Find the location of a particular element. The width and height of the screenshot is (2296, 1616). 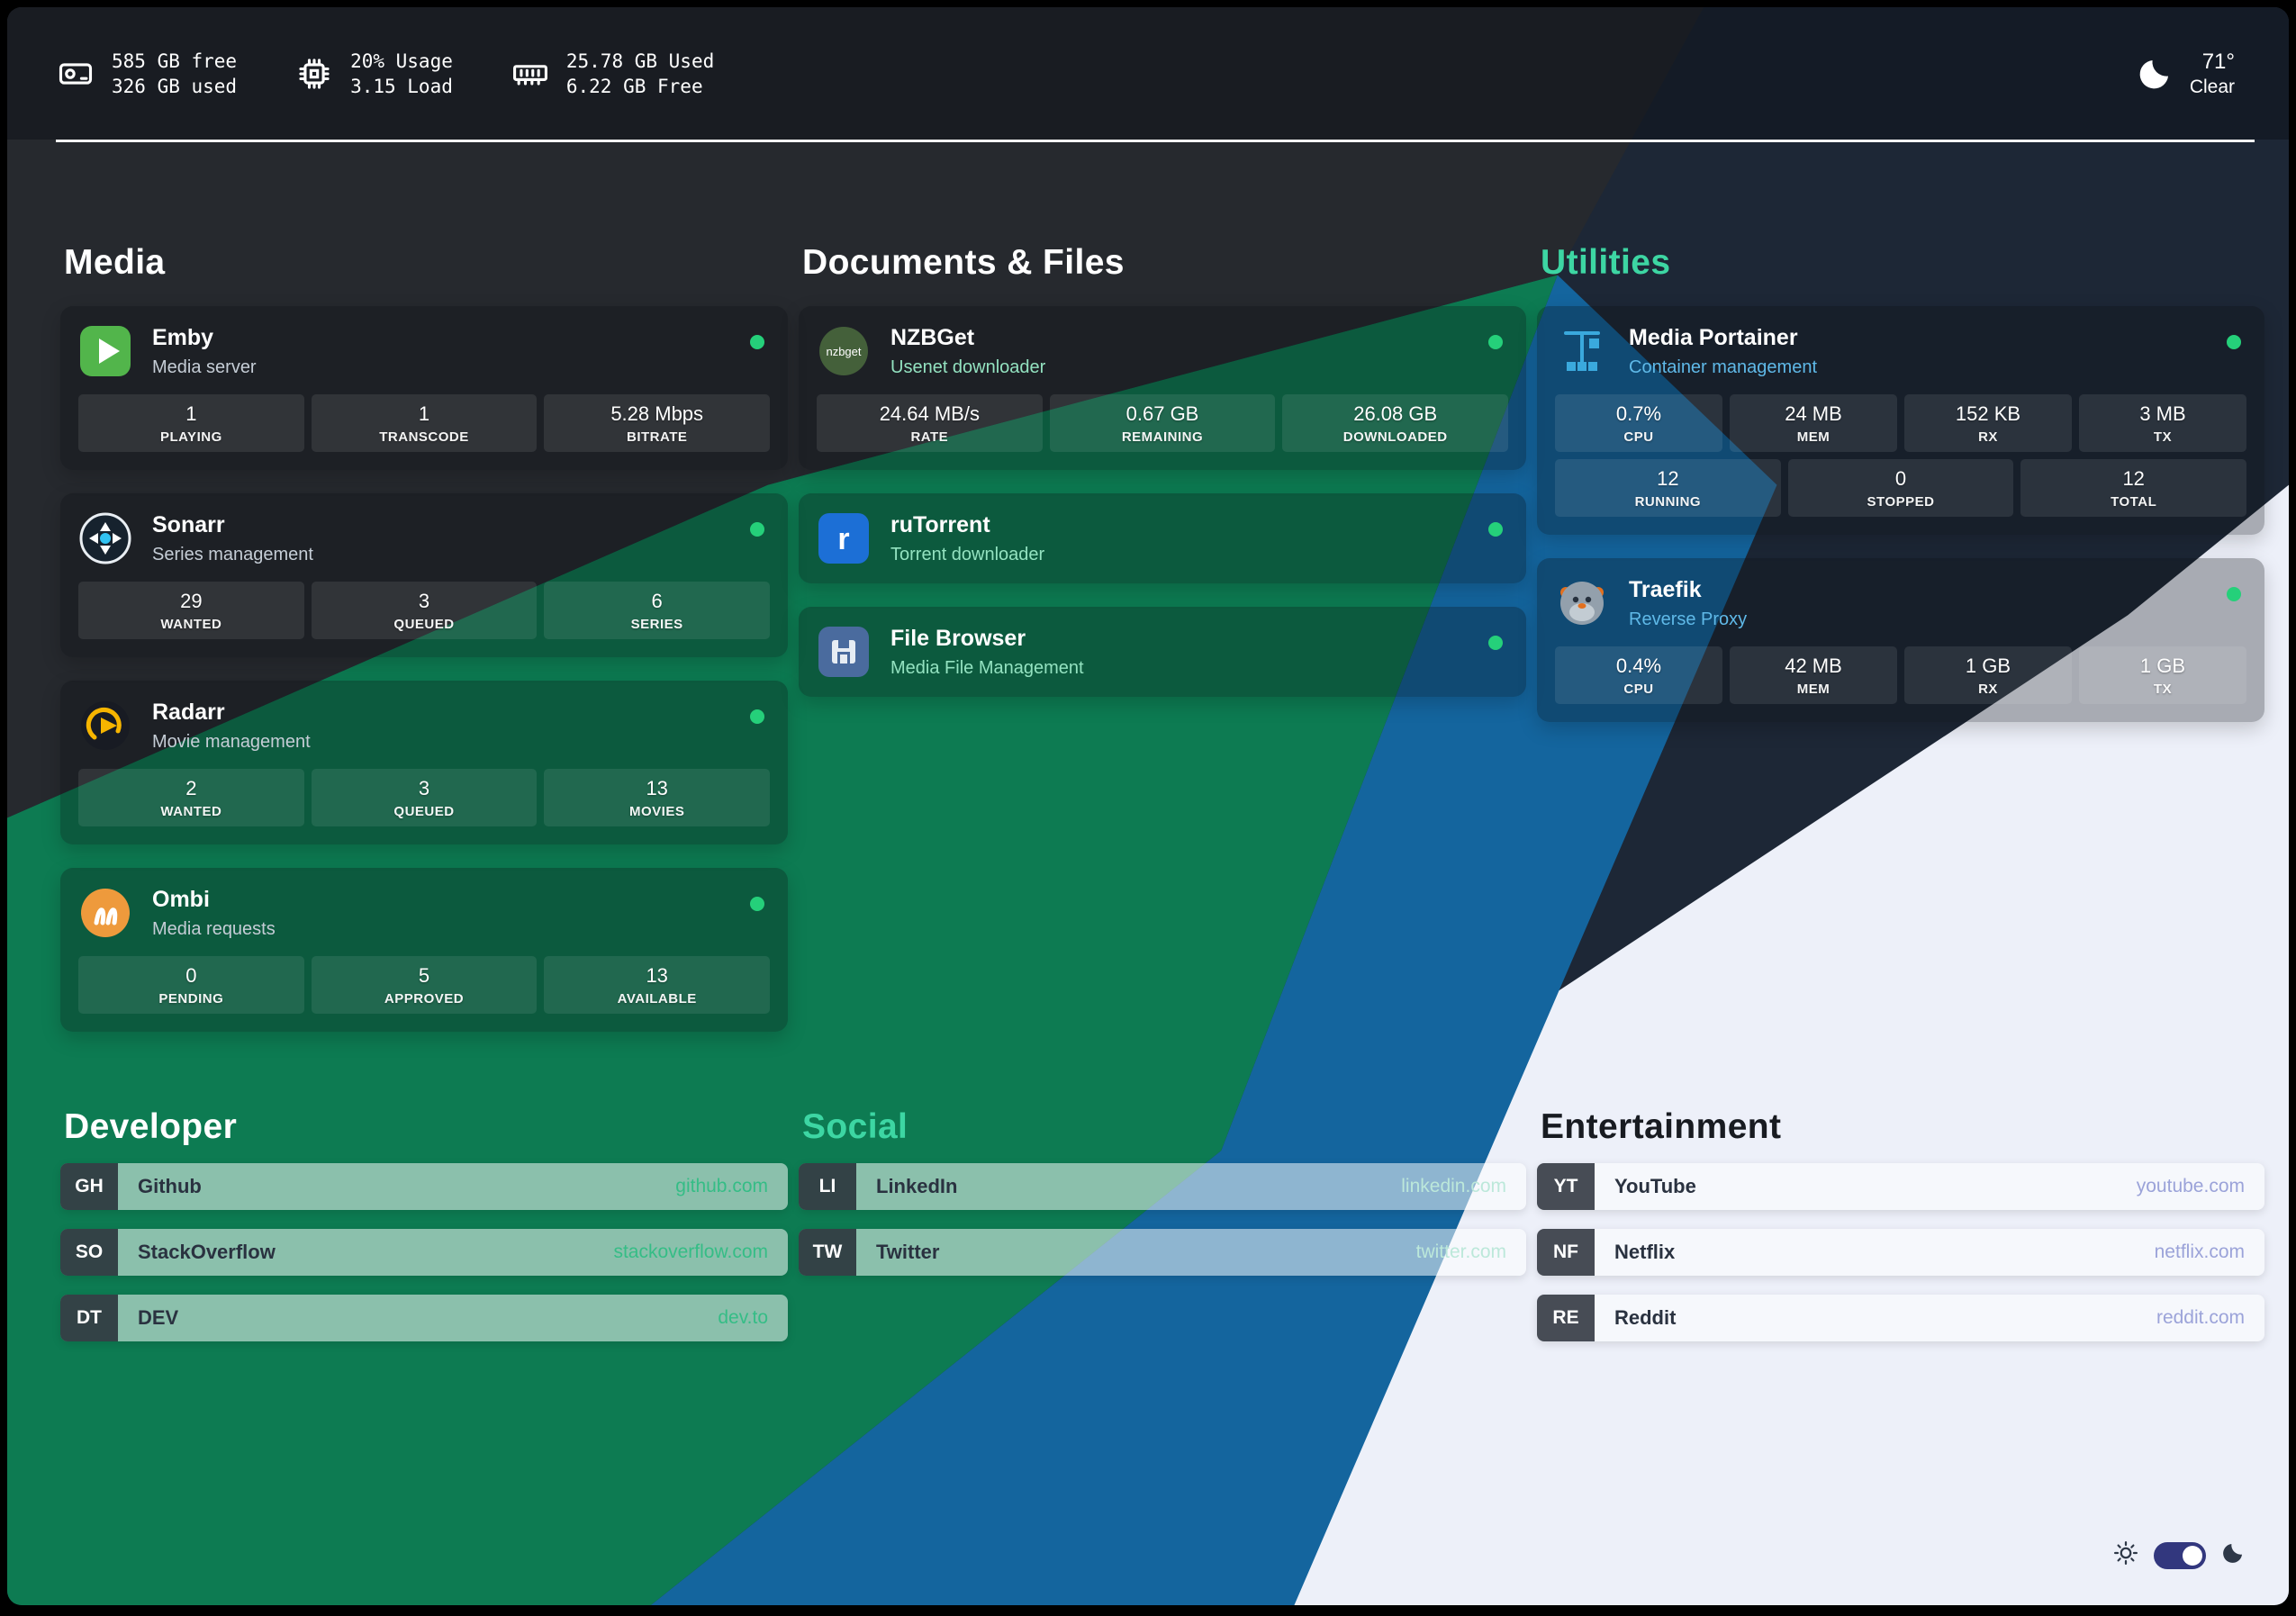

stat-label: AVAILABLE is located at coordinates (657, 999).